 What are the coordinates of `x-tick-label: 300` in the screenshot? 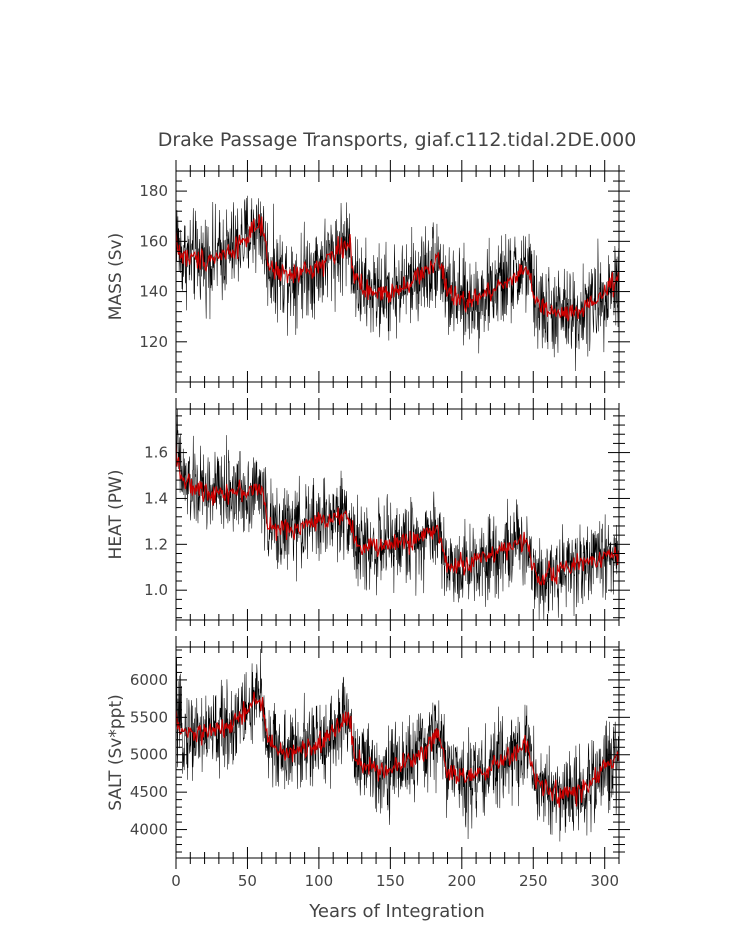 It's located at (604, 881).